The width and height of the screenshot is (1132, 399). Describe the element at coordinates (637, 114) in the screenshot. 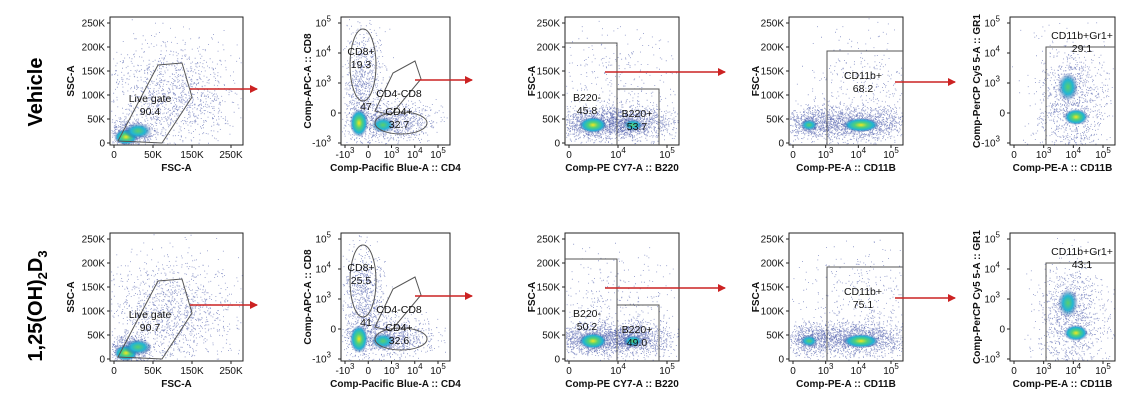

I see `gate-name: B220+` at that location.